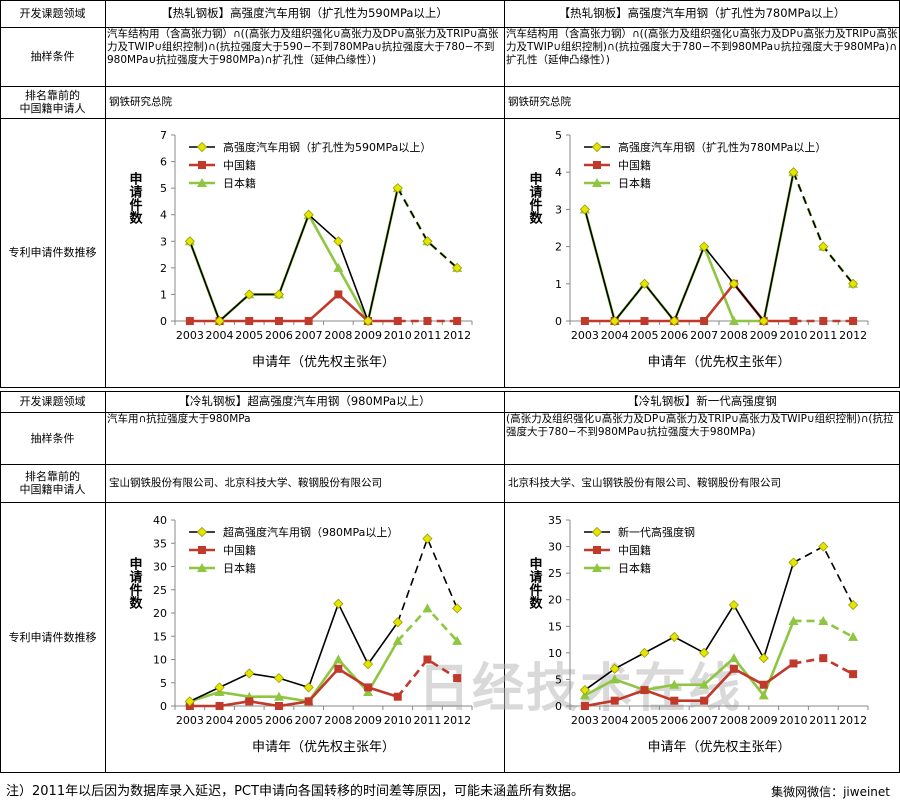 This screenshot has width=900, height=810. What do you see at coordinates (52, 13) in the screenshot?
I see `row-label-field: 开发课题领域` at bounding box center [52, 13].